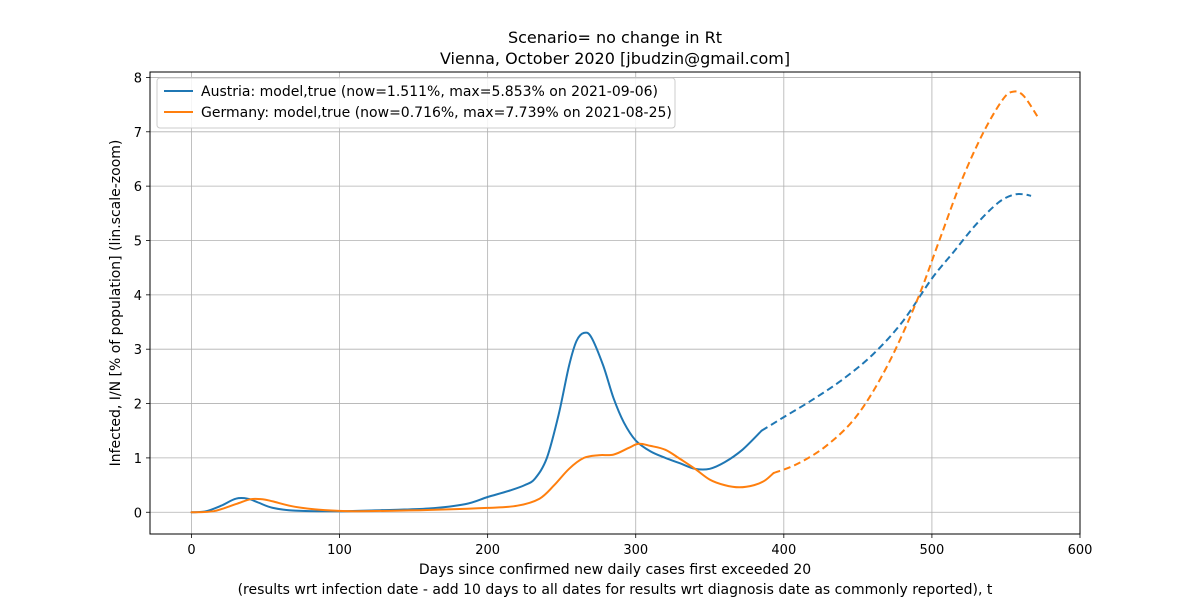 This screenshot has width=1200, height=600. What do you see at coordinates (635, 550) in the screenshot?
I see `x-tick-label: 300` at bounding box center [635, 550].